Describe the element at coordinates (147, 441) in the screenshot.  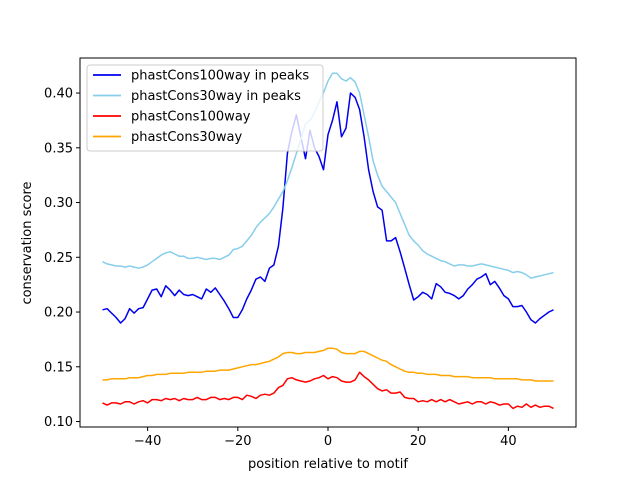
I see `x-tick-label: −40` at that location.